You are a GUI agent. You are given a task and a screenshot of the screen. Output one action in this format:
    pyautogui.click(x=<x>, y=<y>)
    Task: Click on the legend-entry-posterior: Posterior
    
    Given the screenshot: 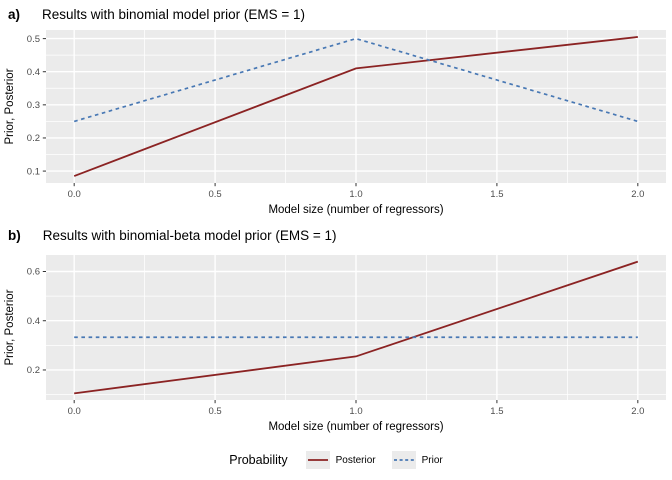 What is the action you would take?
    pyautogui.click(x=340, y=460)
    